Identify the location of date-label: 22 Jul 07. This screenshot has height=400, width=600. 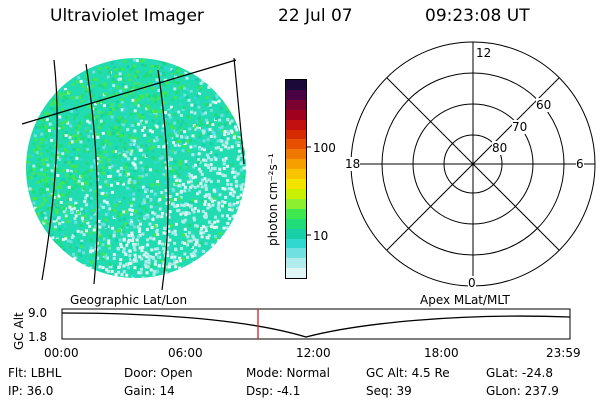
(315, 16).